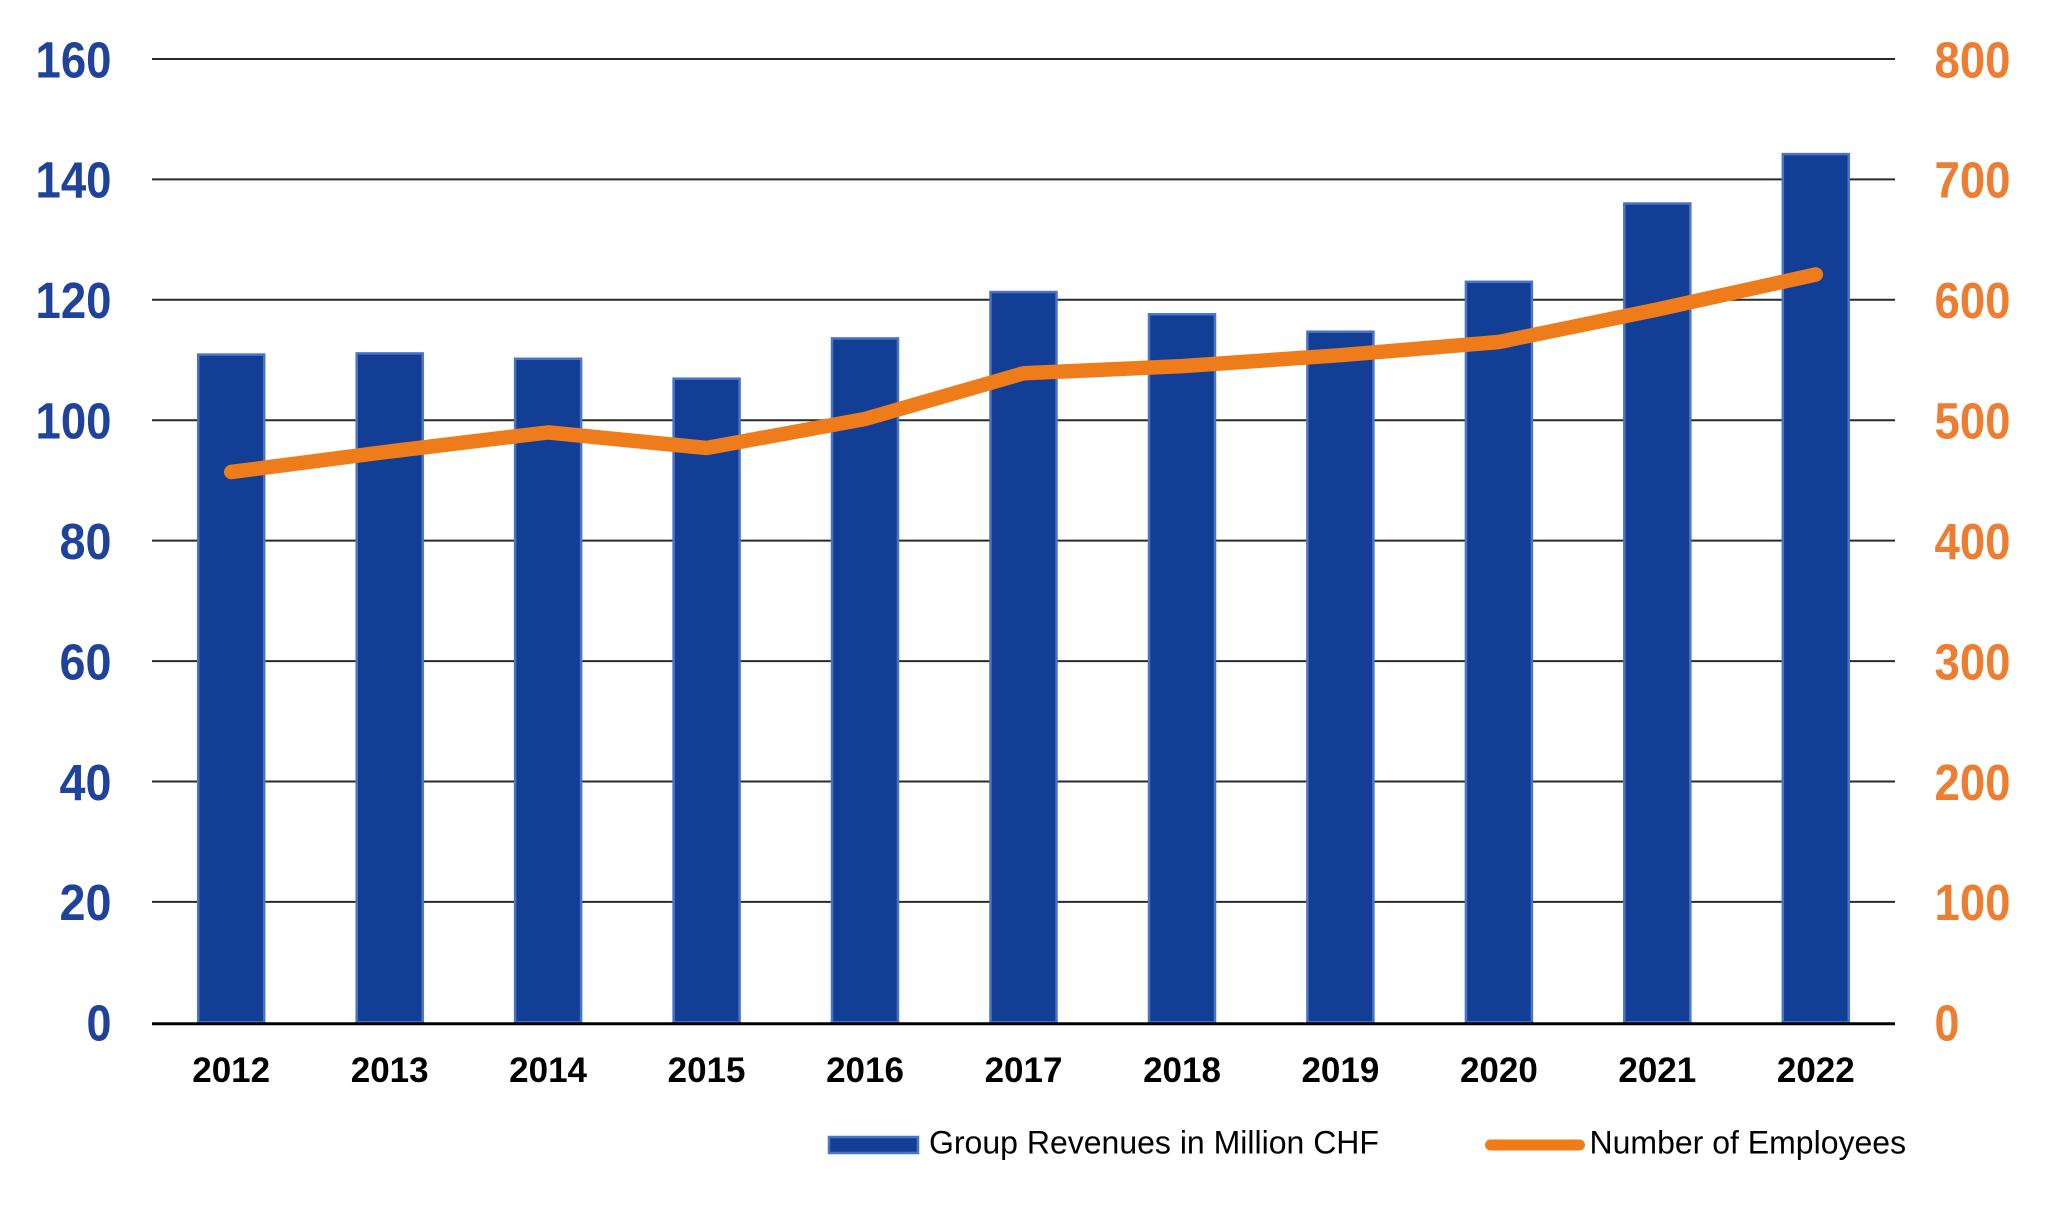  What do you see at coordinates (86, 661) in the screenshot?
I see `svg-text: 60` at bounding box center [86, 661].